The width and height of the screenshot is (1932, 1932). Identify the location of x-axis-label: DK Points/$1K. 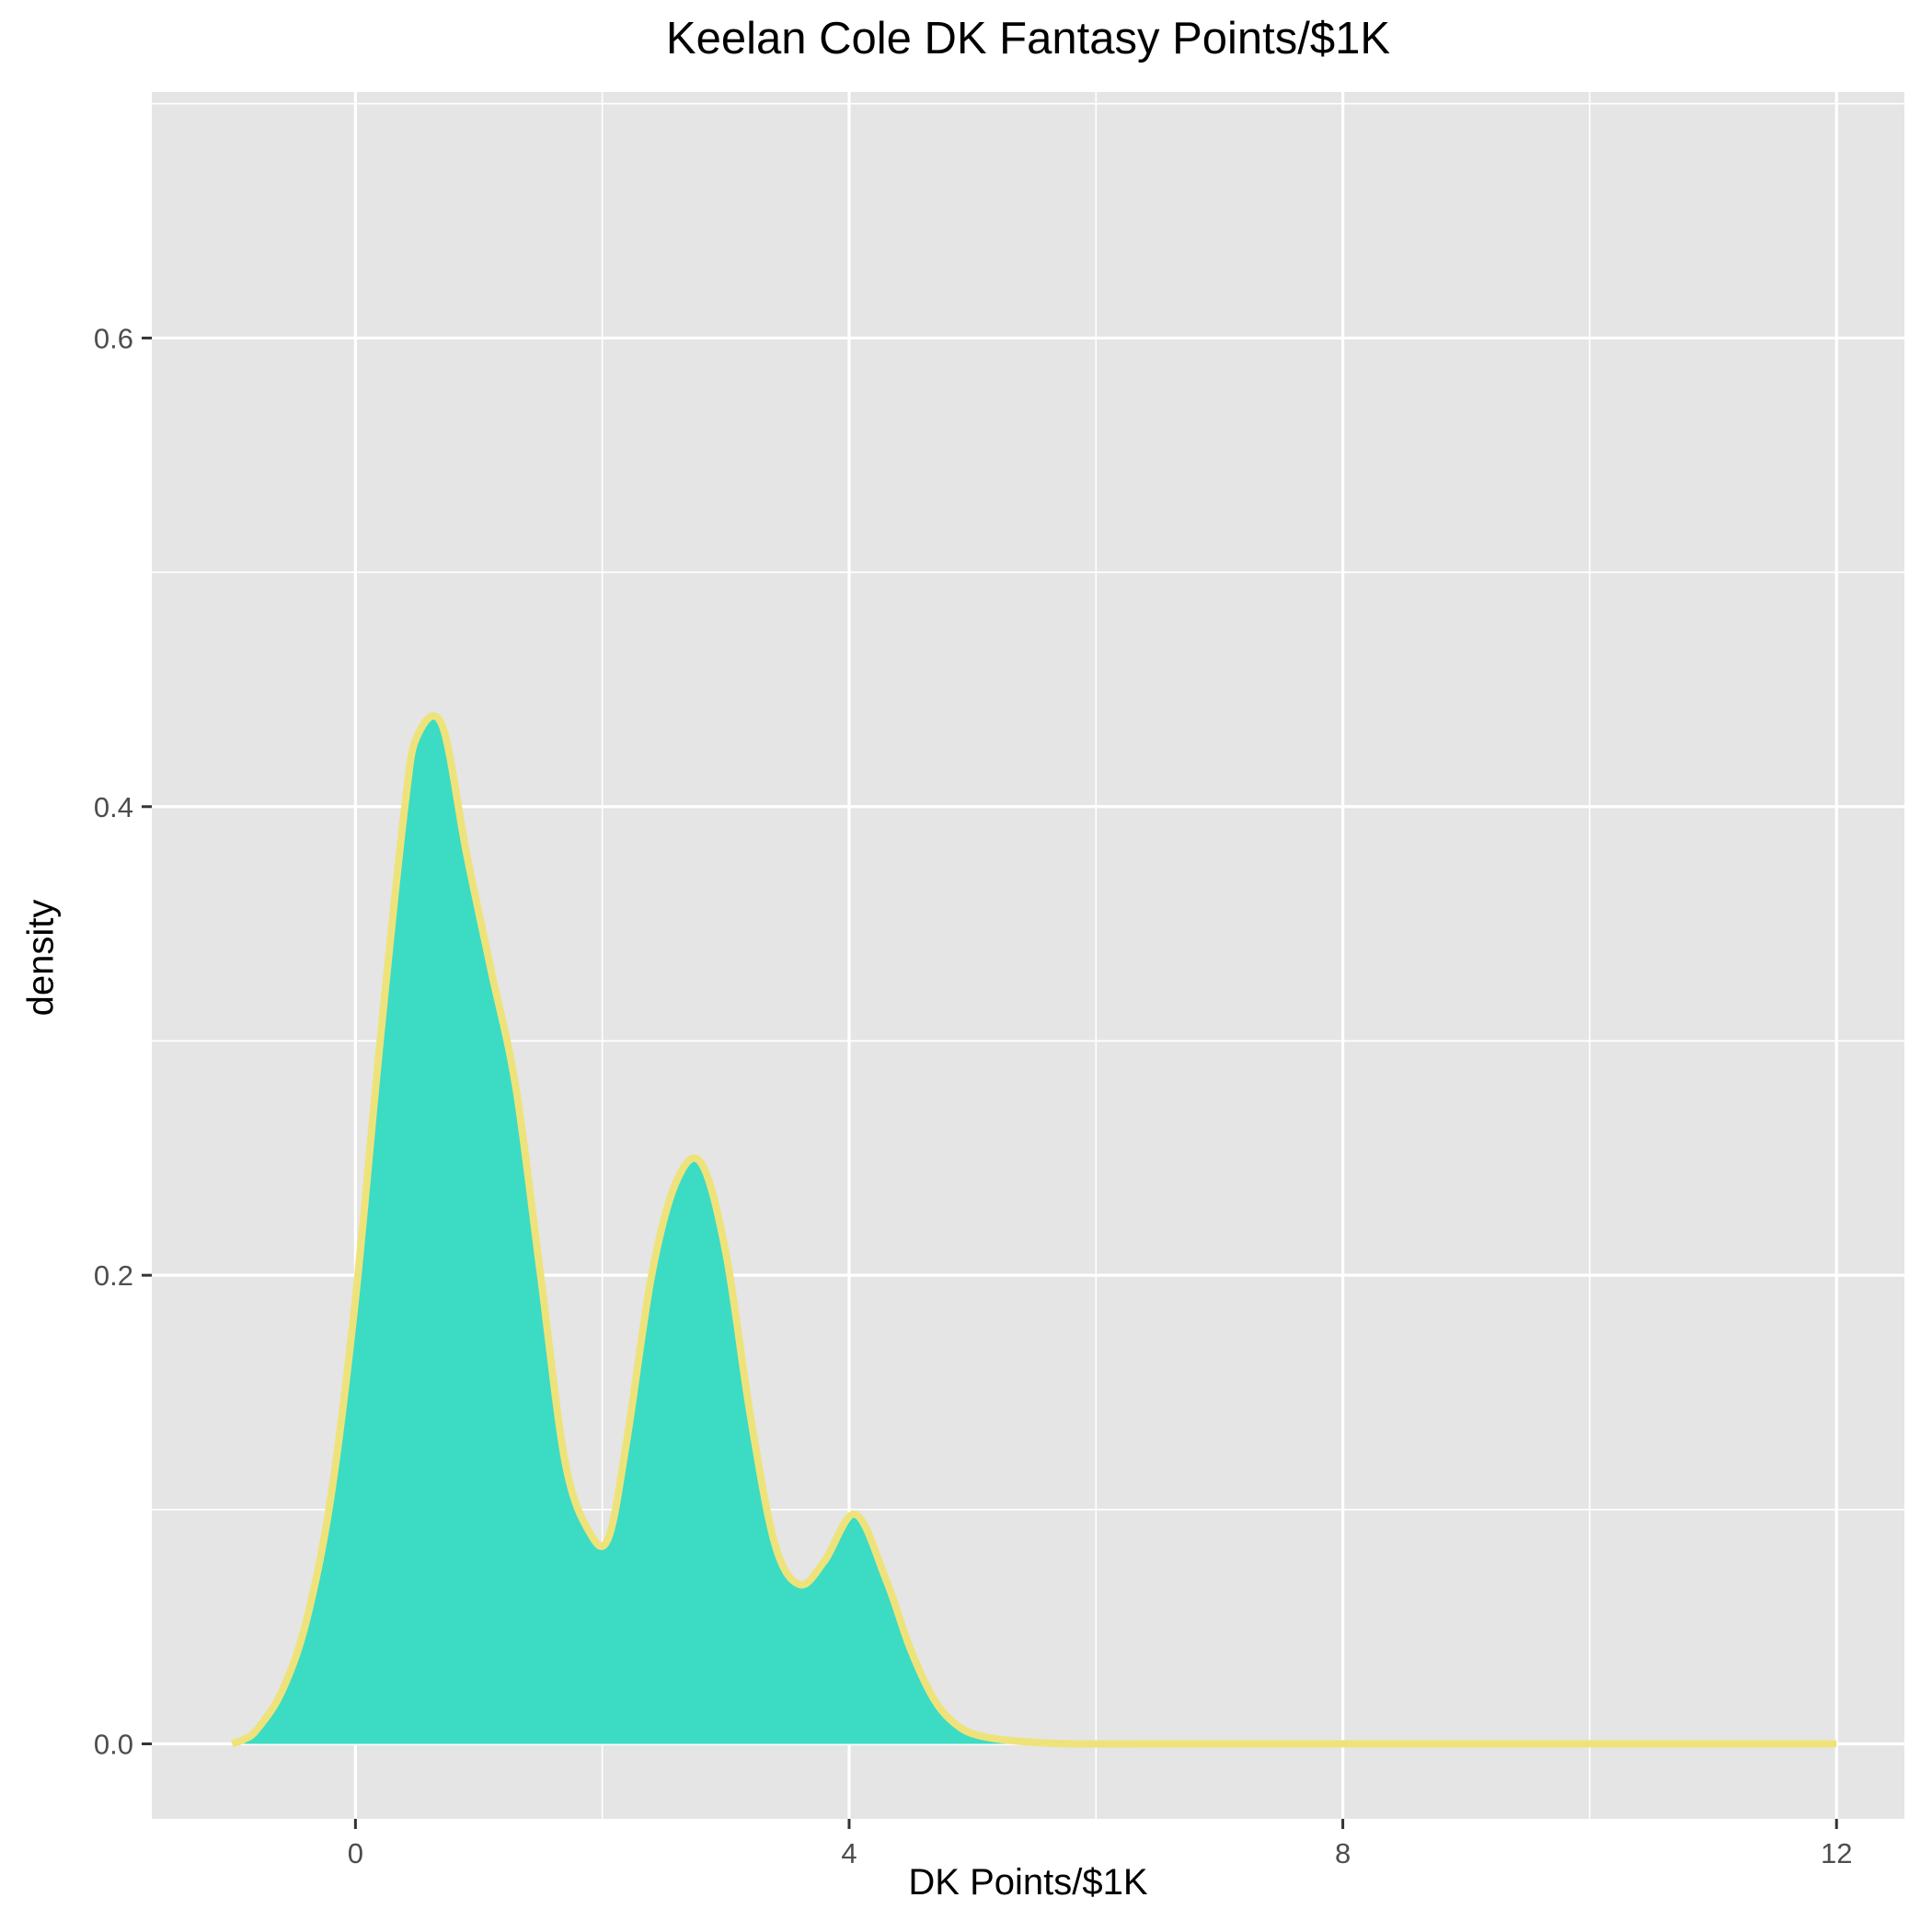
(1028, 1882).